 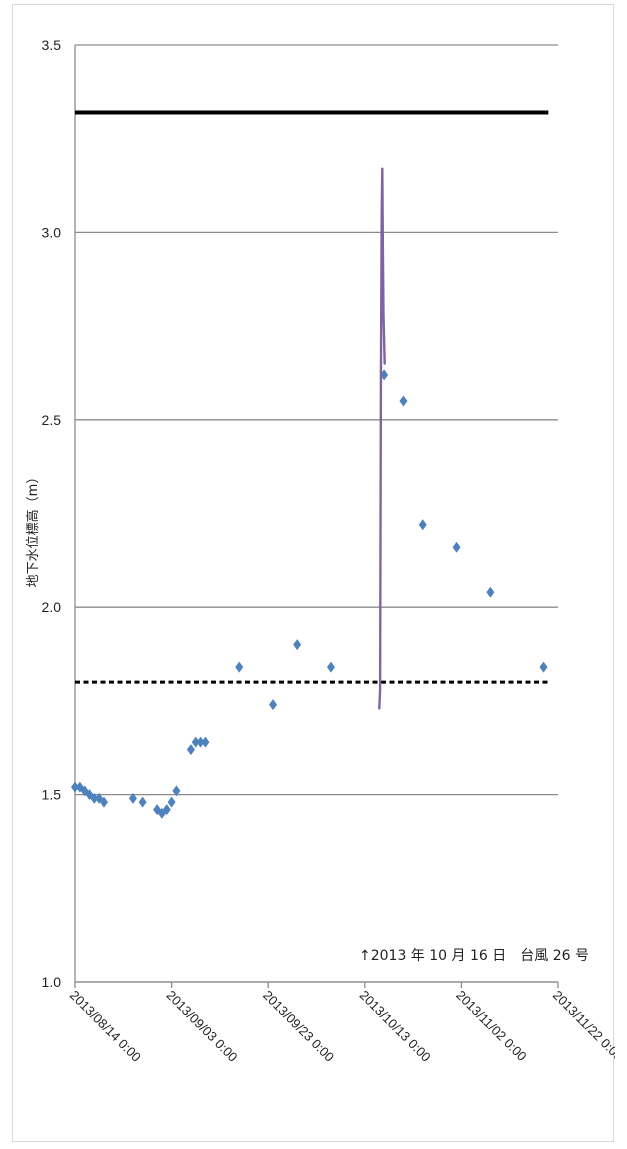 What do you see at coordinates (491, 1026) in the screenshot?
I see `x-tick-label: 2013/11/02 0:00` at bounding box center [491, 1026].